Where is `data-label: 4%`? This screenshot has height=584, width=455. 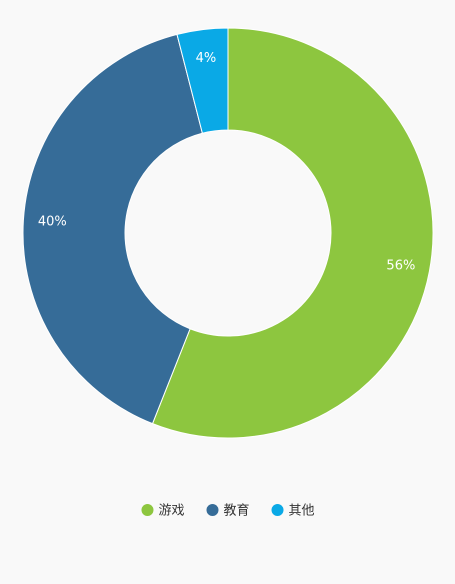 data-label: 4% is located at coordinates (206, 58).